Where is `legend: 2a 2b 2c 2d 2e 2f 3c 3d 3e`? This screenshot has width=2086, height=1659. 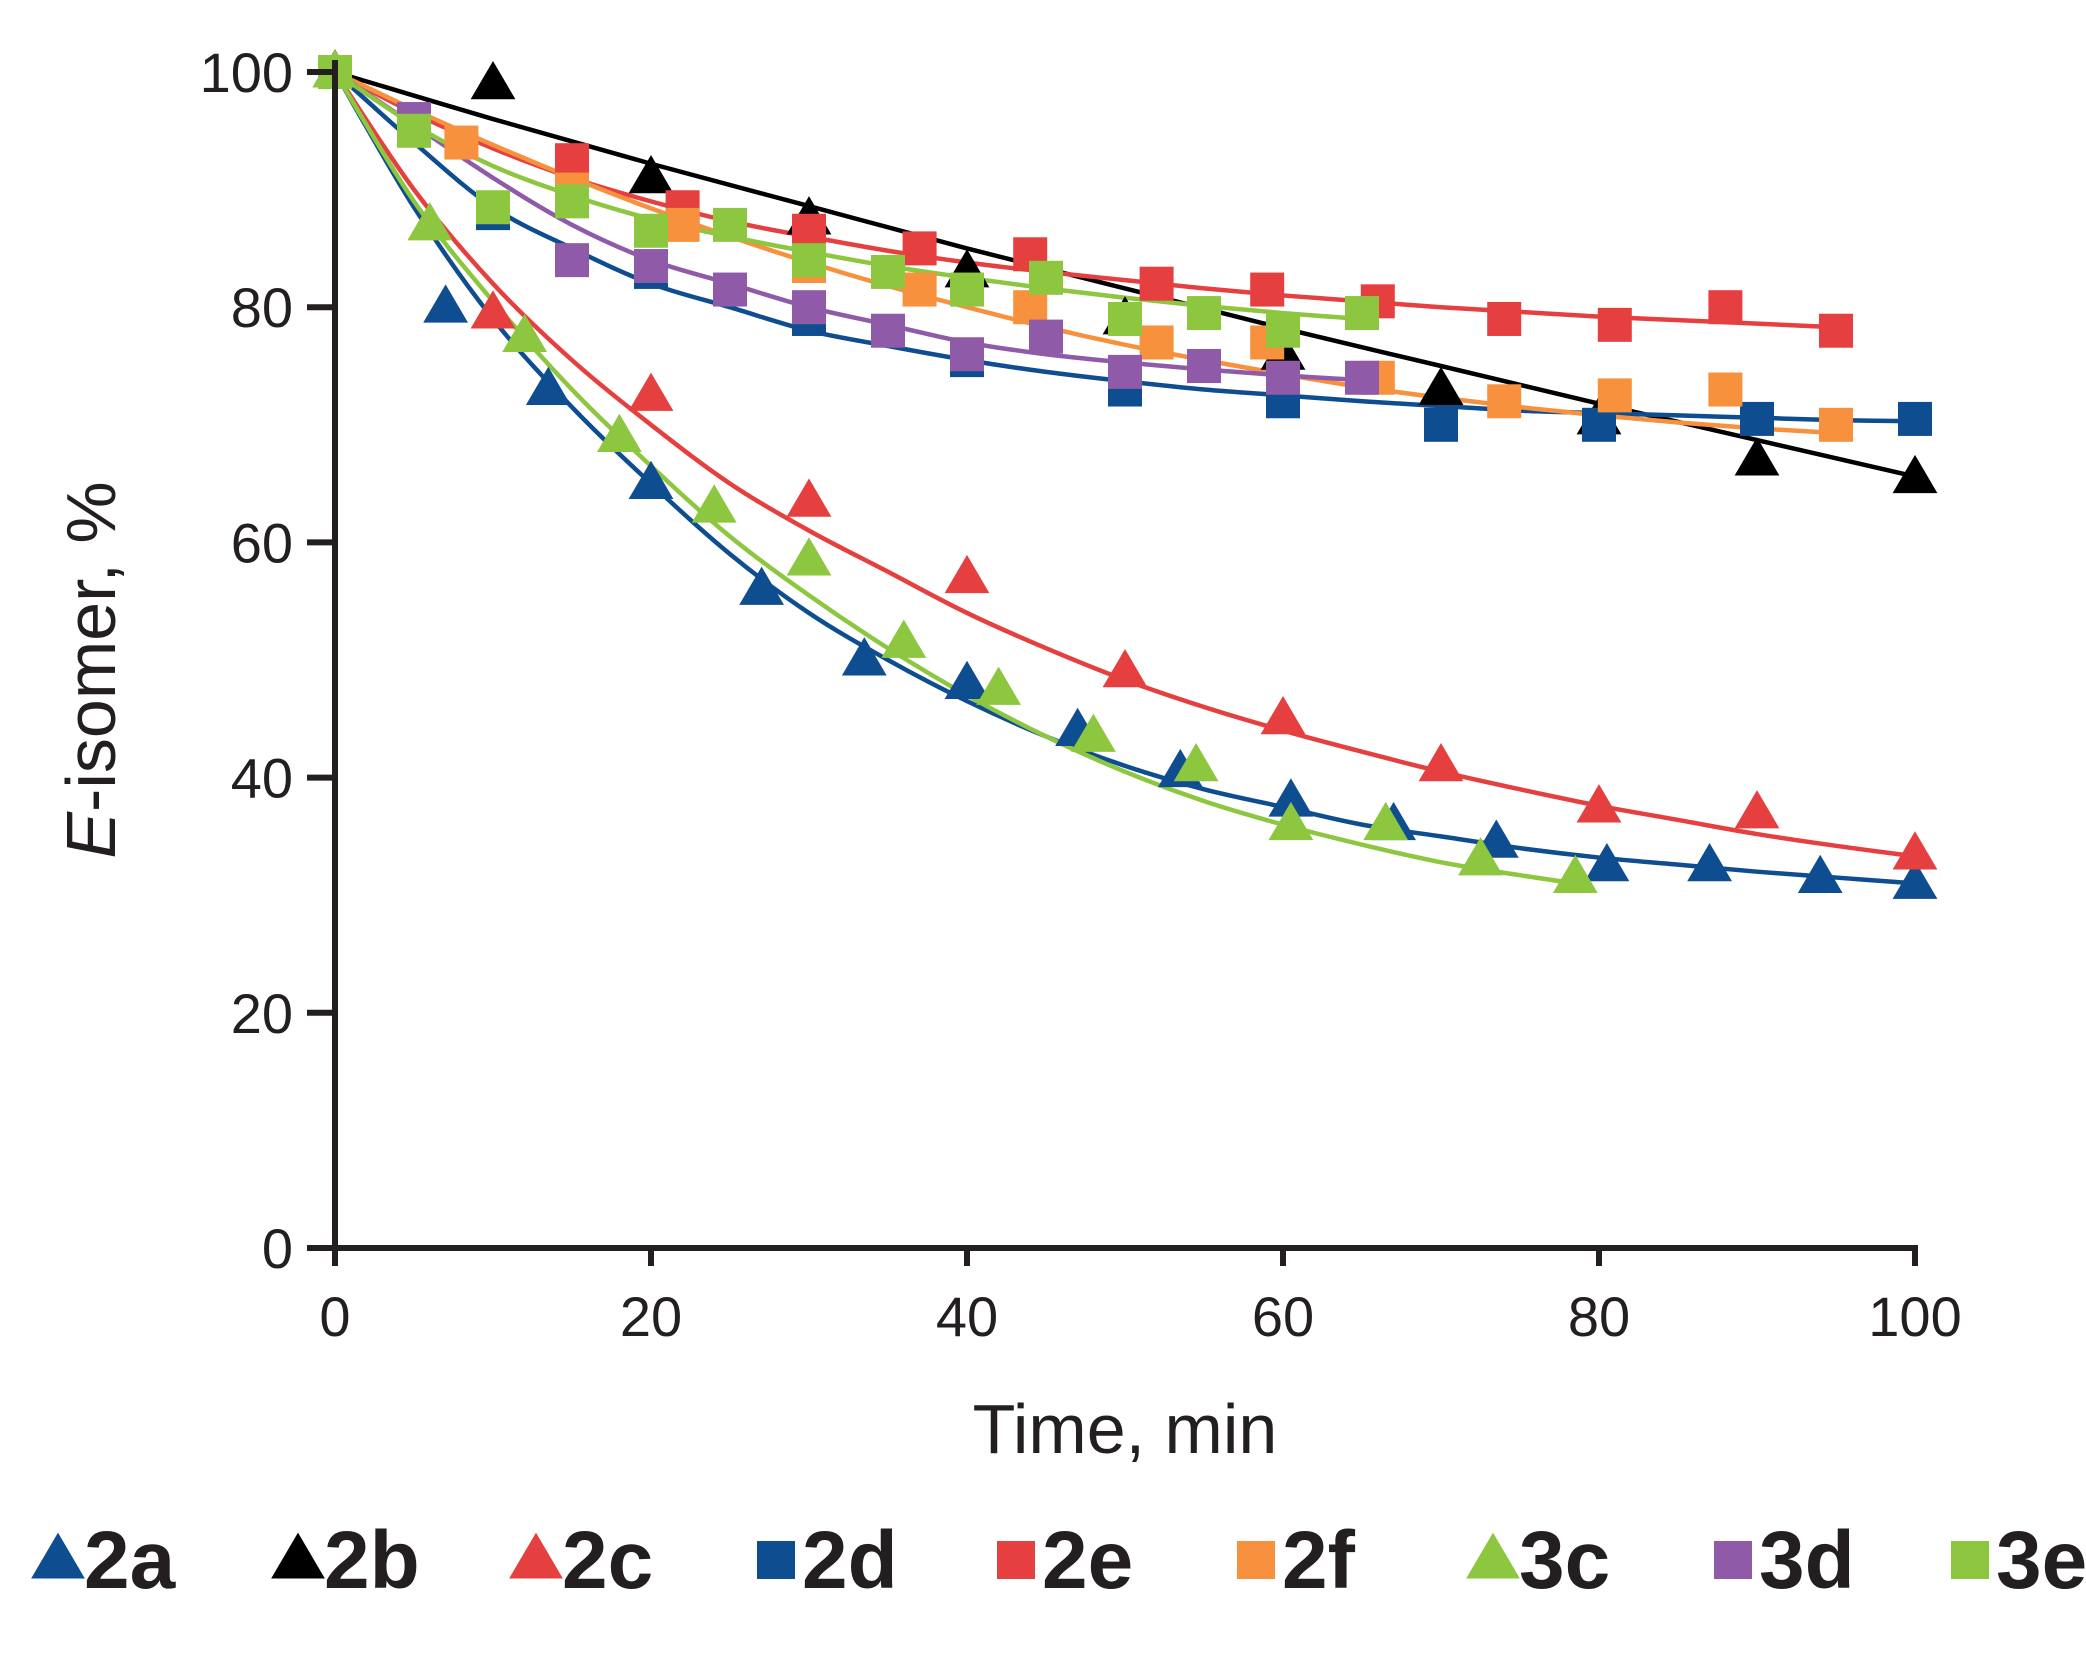
legend: 2a 2b 2c 2d 2e 2f 3c 3d 3e is located at coordinates (1058, 1560).